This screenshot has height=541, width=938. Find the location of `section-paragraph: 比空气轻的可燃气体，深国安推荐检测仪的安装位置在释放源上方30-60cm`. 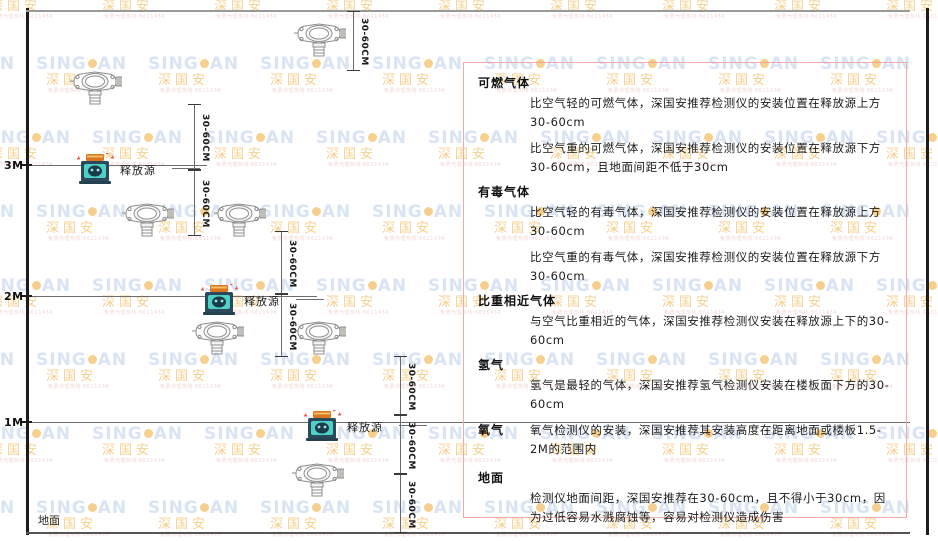

section-paragraph: 比空气轻的可燃气体，深国安推荐检测仪的安装位置在释放源上方30-60cm is located at coordinates (705, 112).